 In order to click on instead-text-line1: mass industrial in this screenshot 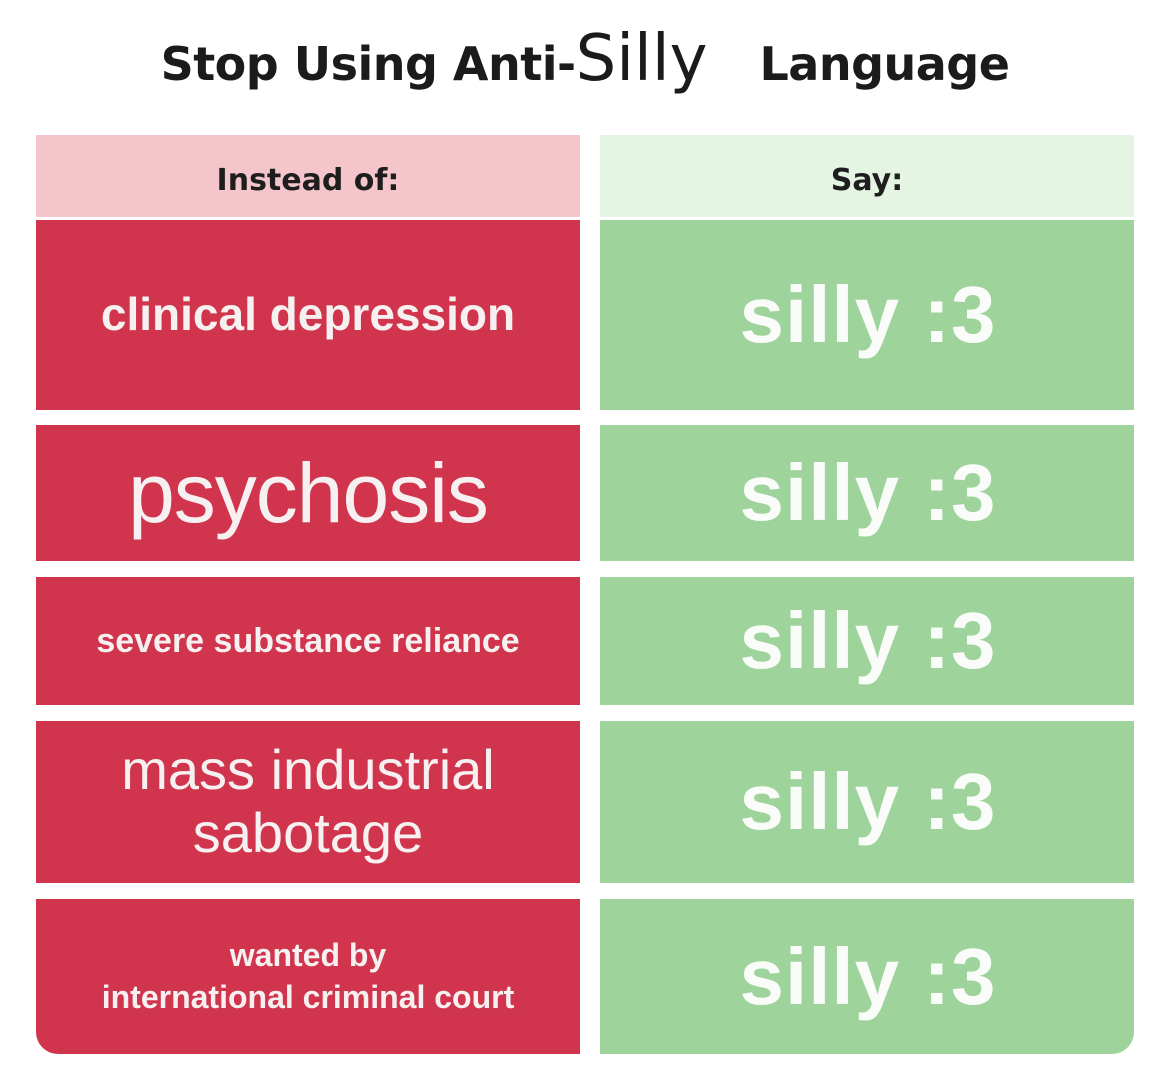, I will do `click(308, 770)`.